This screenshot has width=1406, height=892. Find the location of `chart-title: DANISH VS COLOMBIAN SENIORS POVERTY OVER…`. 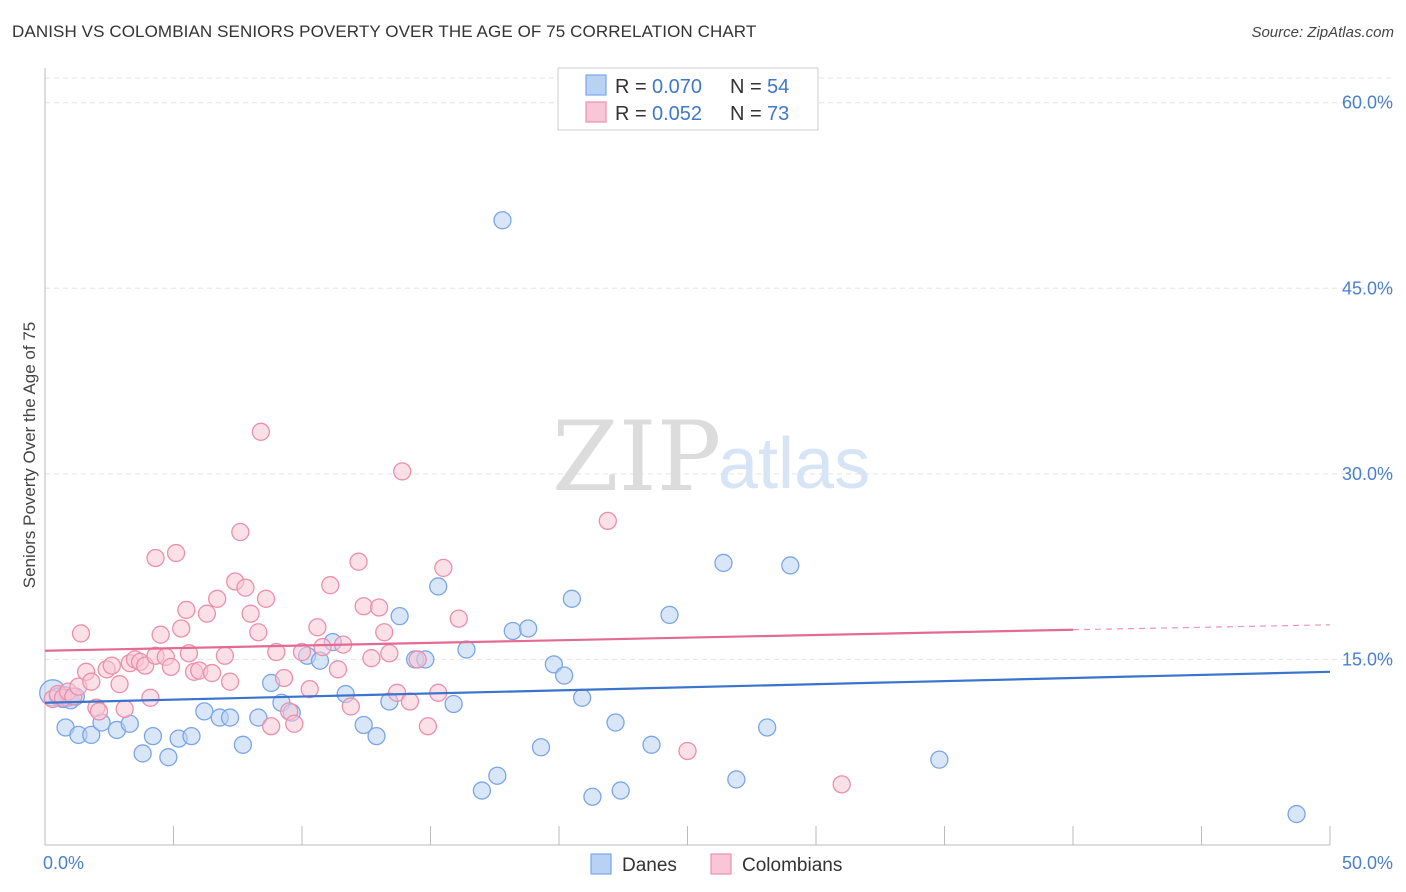

chart-title: DANISH VS COLOMBIAN SENIORS POVERTY OVER… is located at coordinates (384, 31).